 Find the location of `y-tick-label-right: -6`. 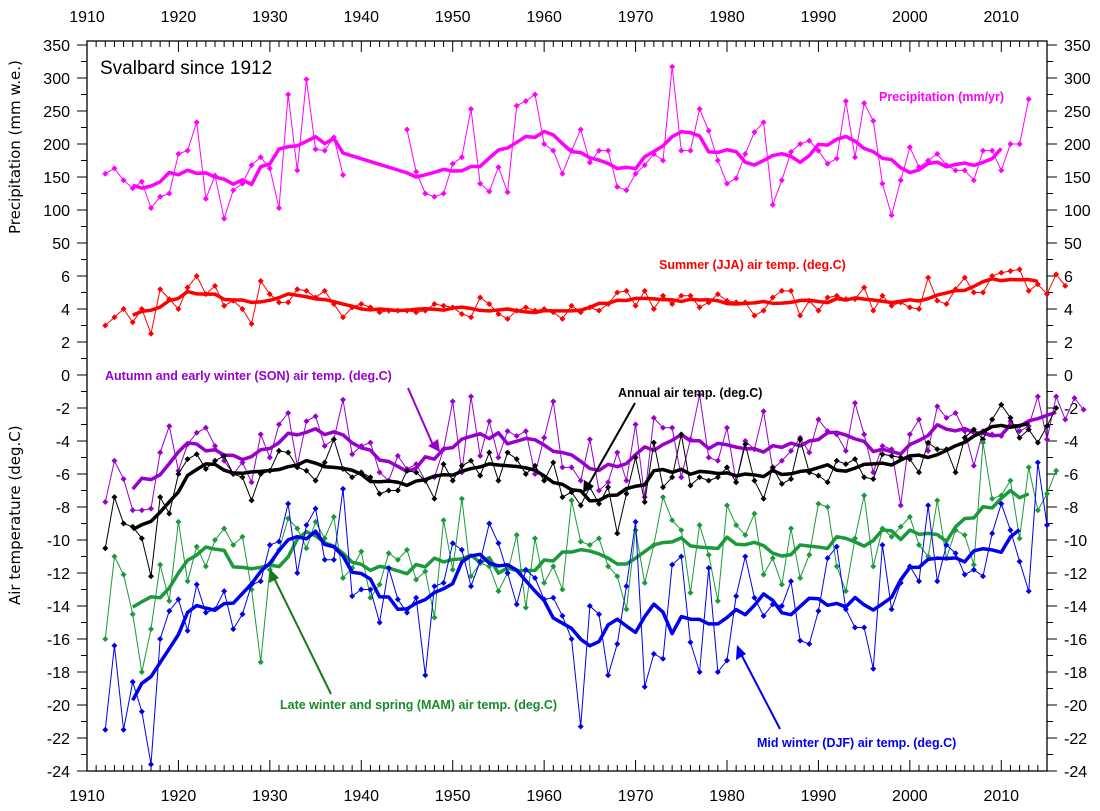

y-tick-label-right: -6 is located at coordinates (1071, 475).